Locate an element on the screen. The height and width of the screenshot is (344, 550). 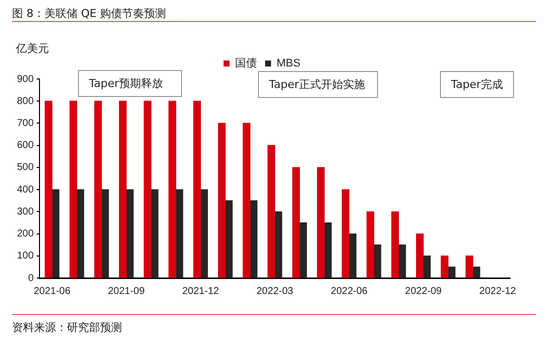
y-axis-title: 亿美元 is located at coordinates (32, 48).